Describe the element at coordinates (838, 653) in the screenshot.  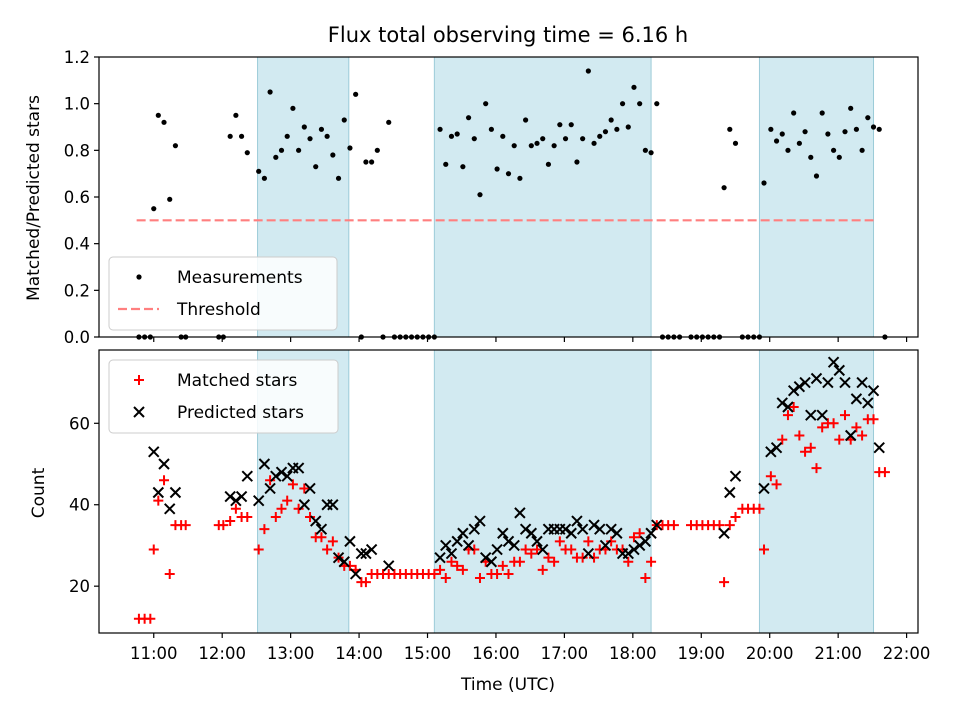
I see `x-tick-label: 21:00` at that location.